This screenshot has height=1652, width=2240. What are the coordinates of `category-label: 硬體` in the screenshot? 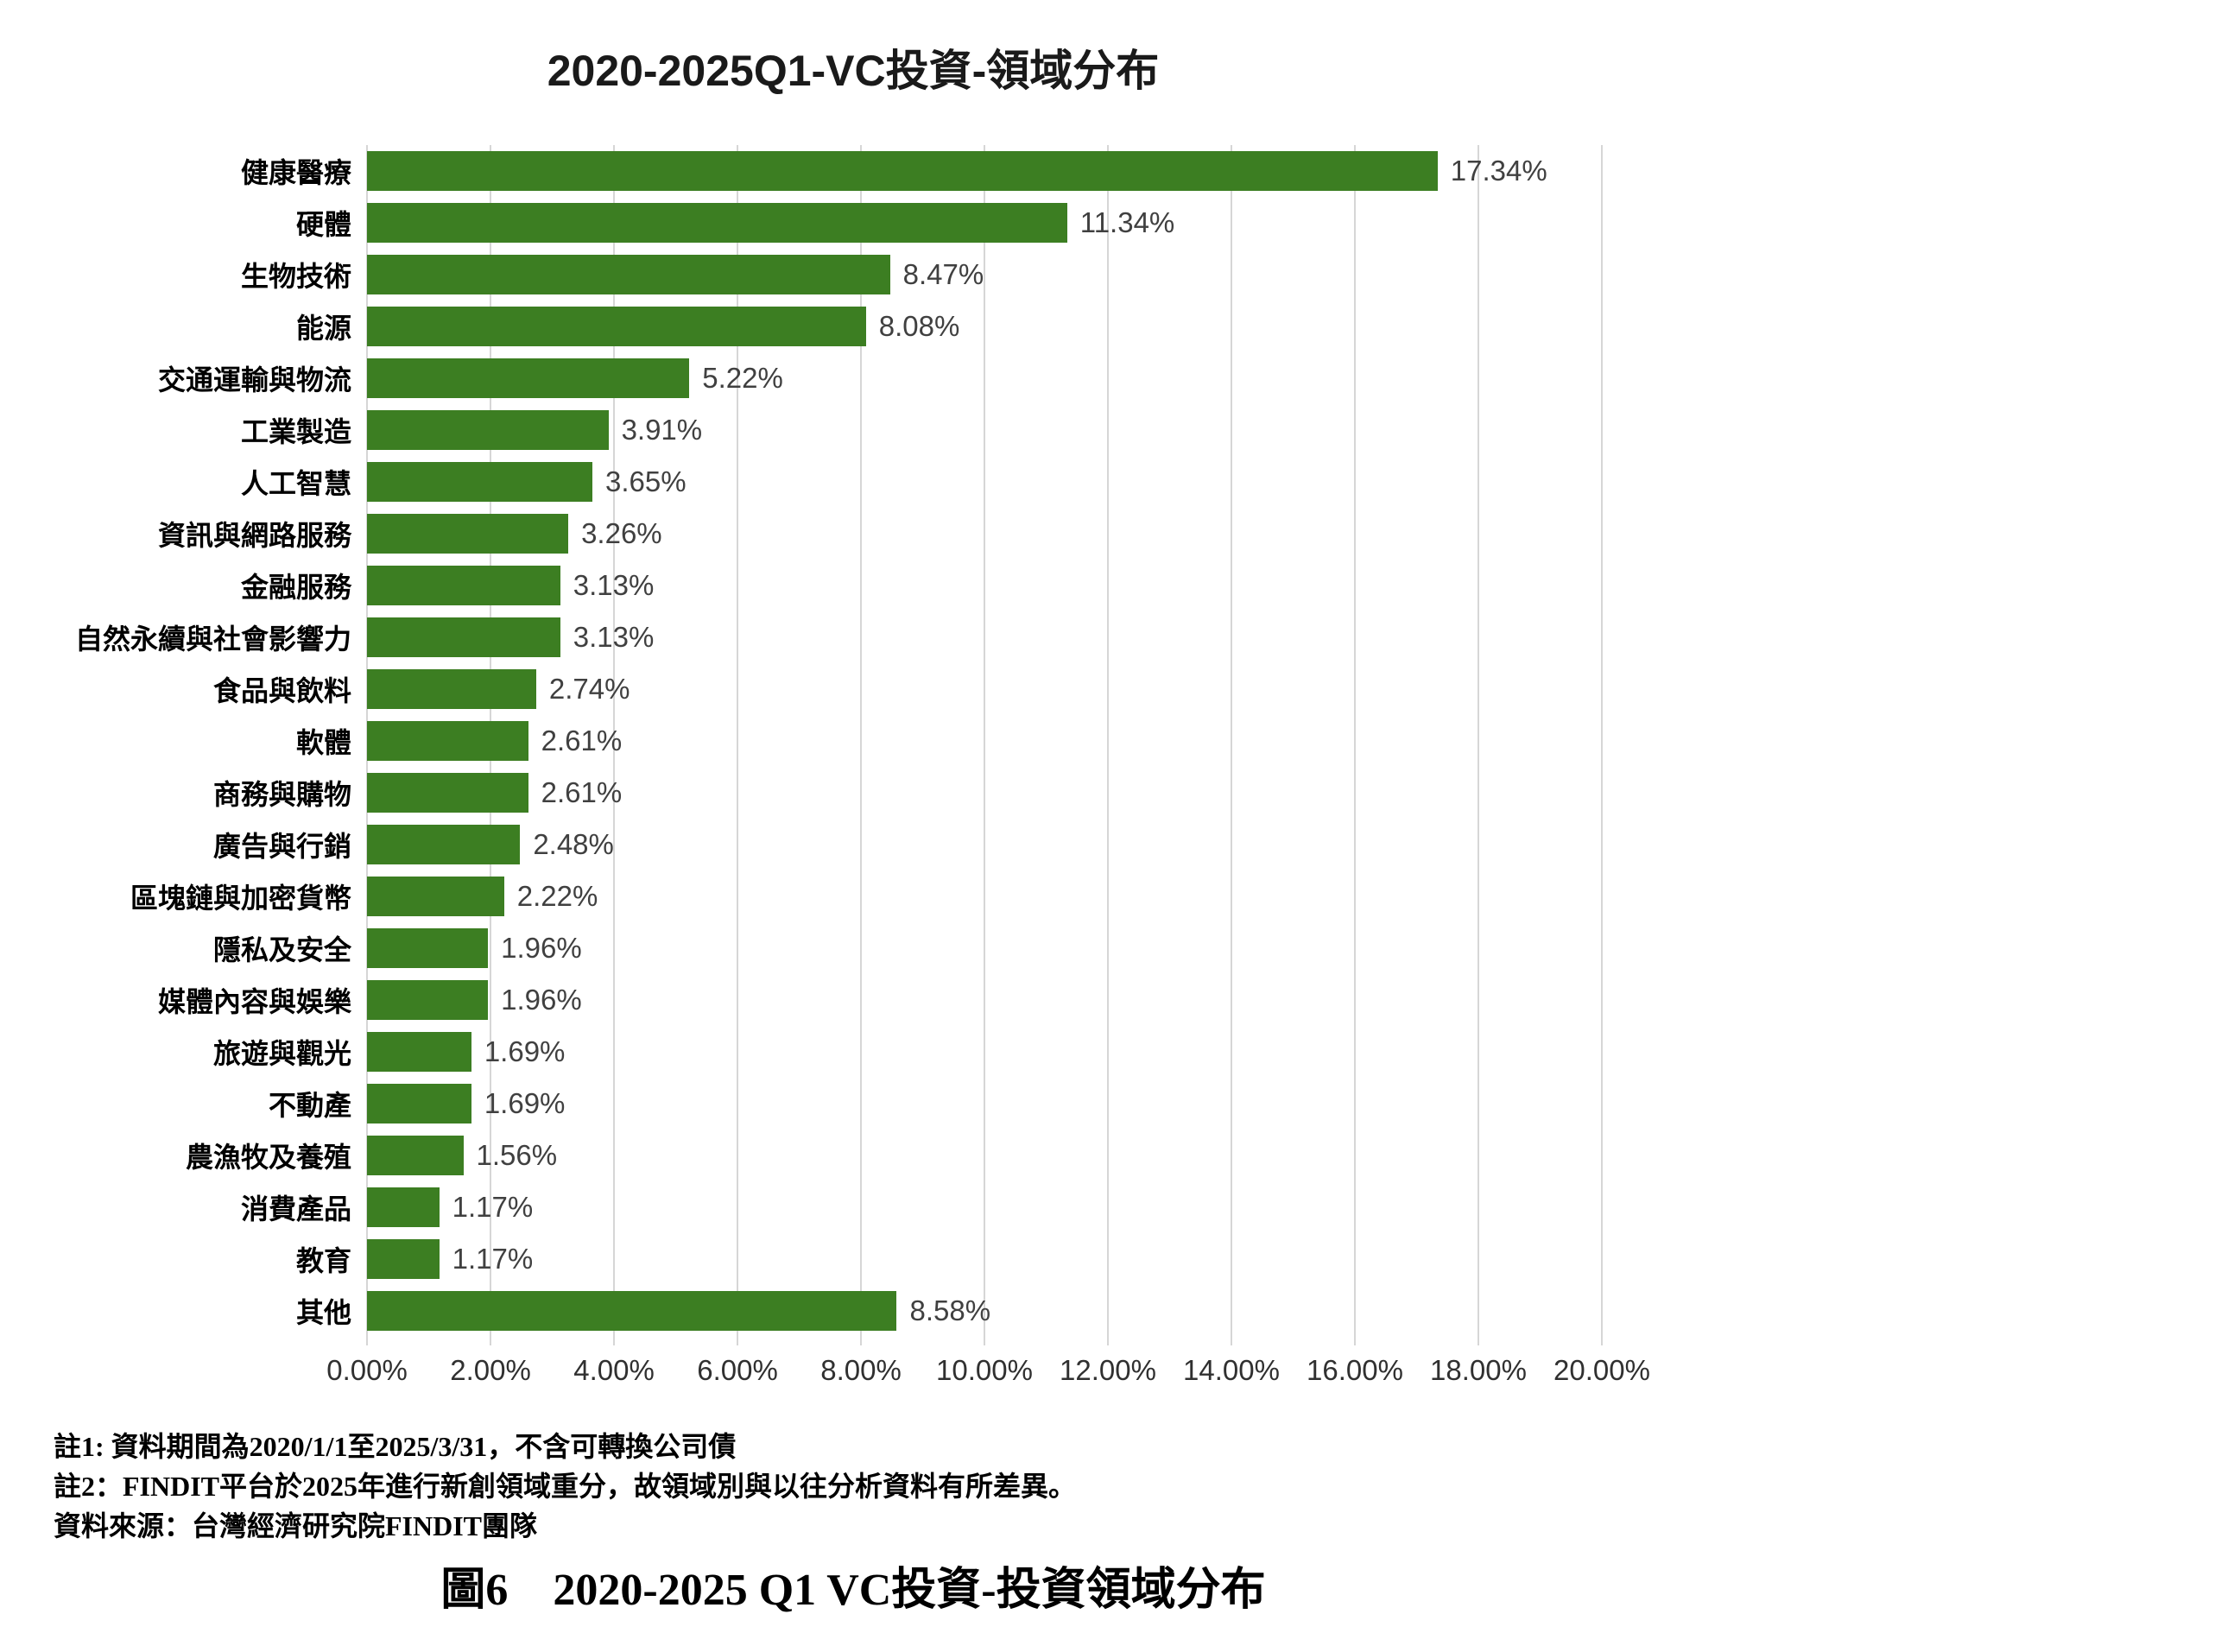 It's located at (323, 224).